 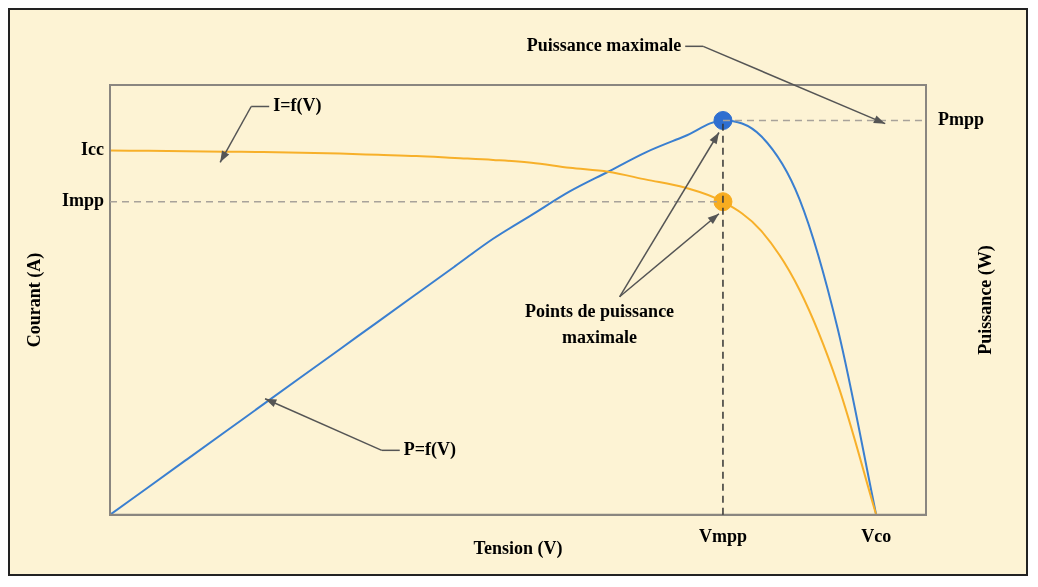 I want to click on y2-axis-title: Puissance (W), so click(x=985, y=300).